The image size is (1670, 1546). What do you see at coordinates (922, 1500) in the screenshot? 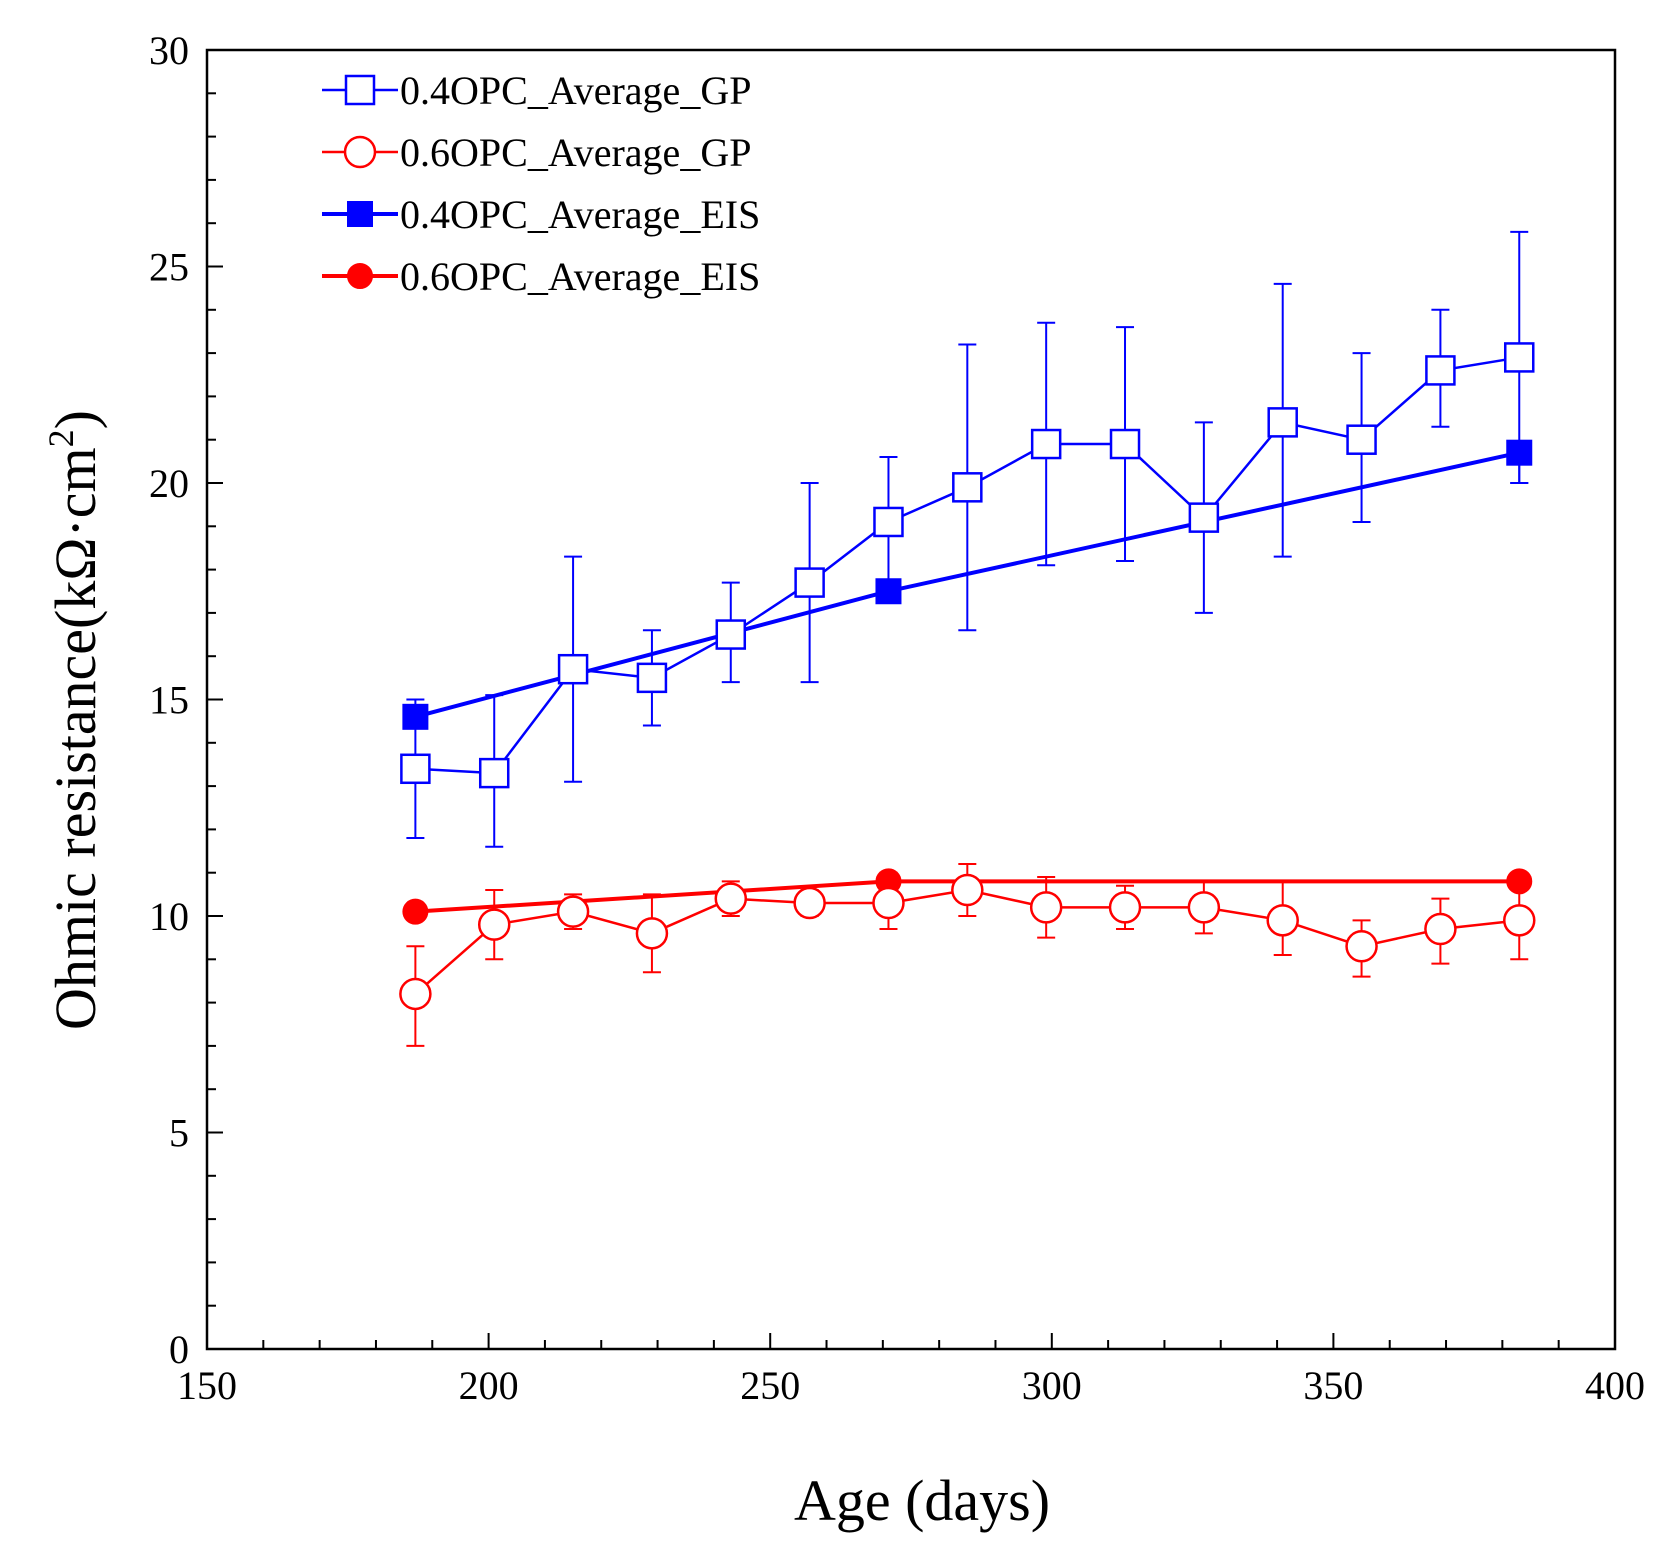
I see `x-axis-title: Age (days)` at bounding box center [922, 1500].